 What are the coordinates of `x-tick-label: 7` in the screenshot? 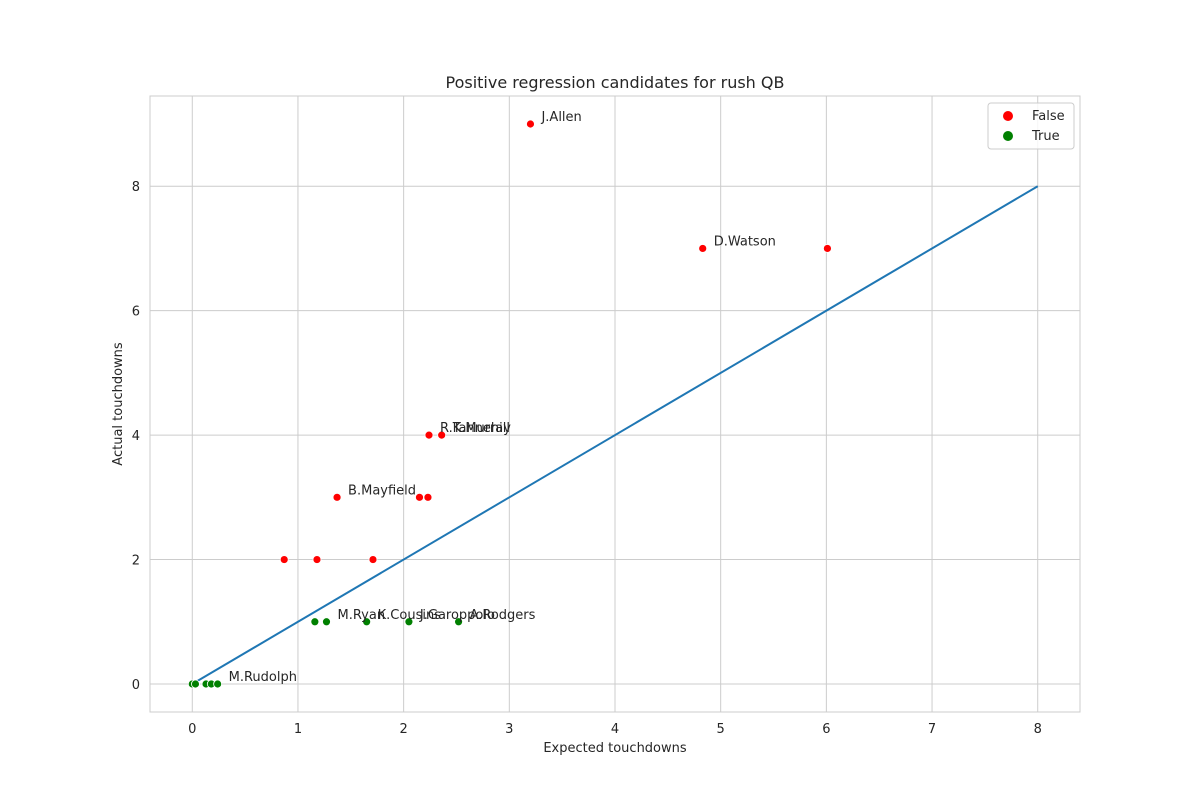 It's located at (932, 729).